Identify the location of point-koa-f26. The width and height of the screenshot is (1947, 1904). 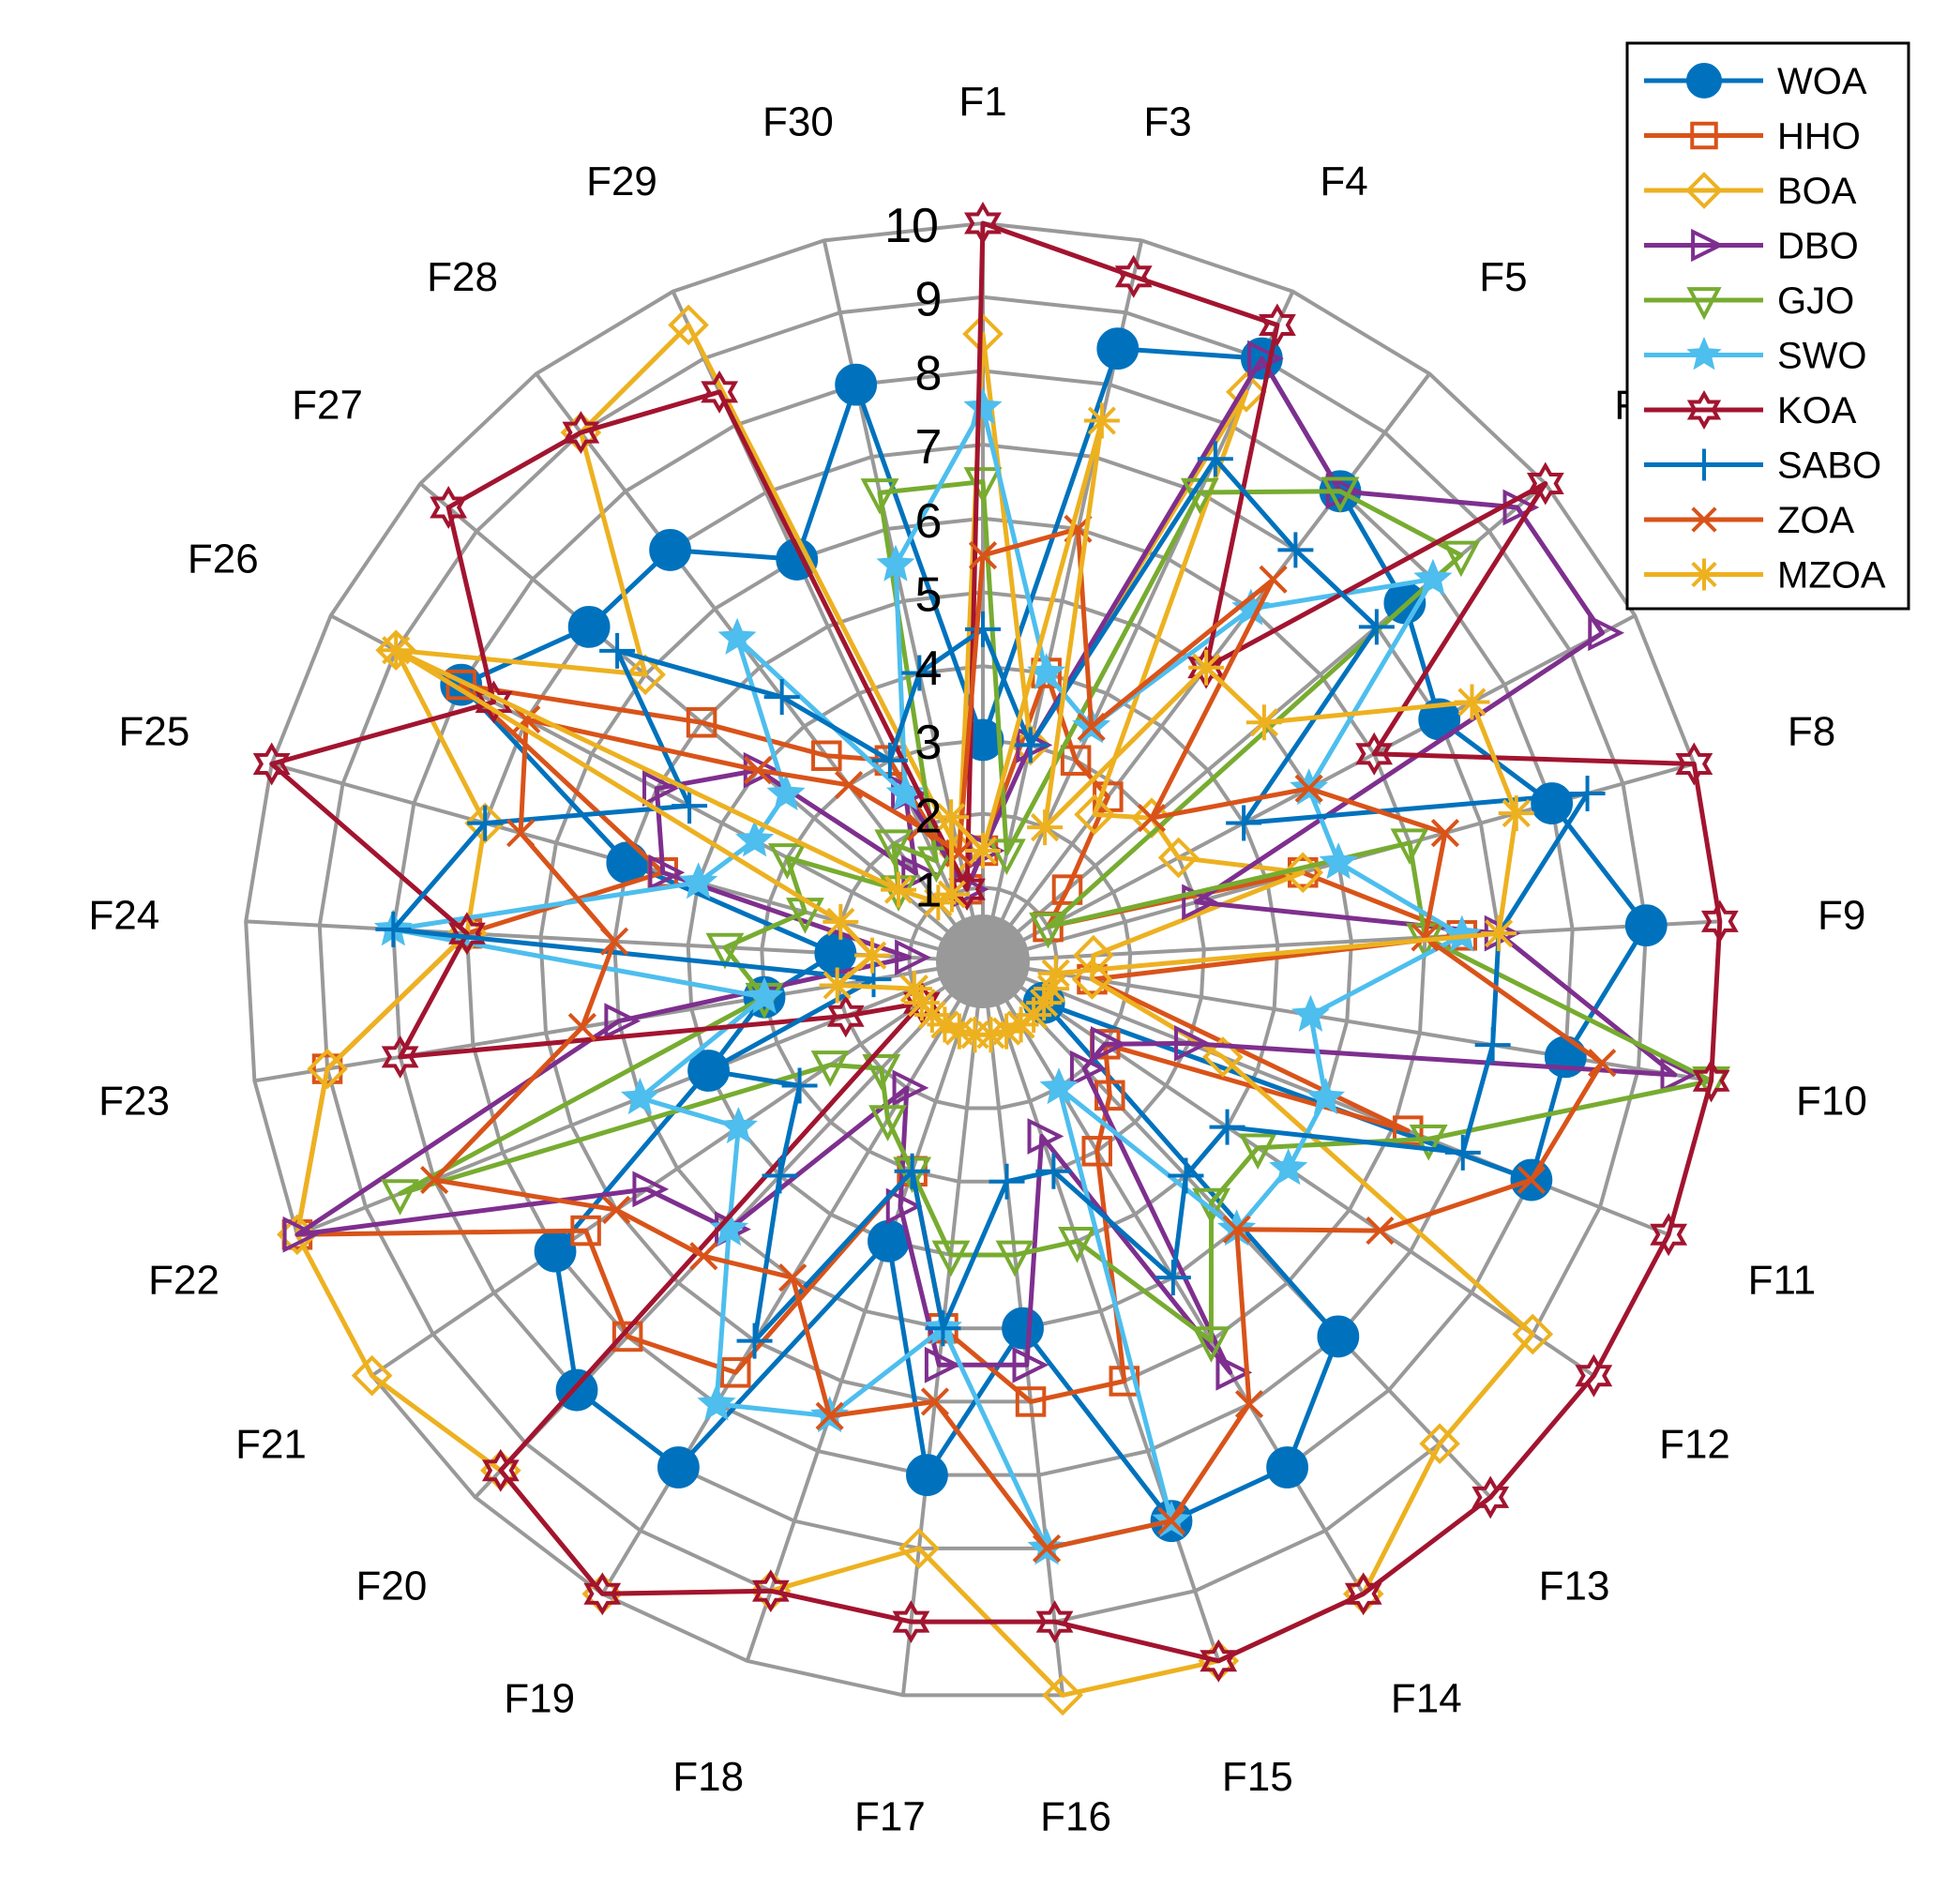
(494, 702).